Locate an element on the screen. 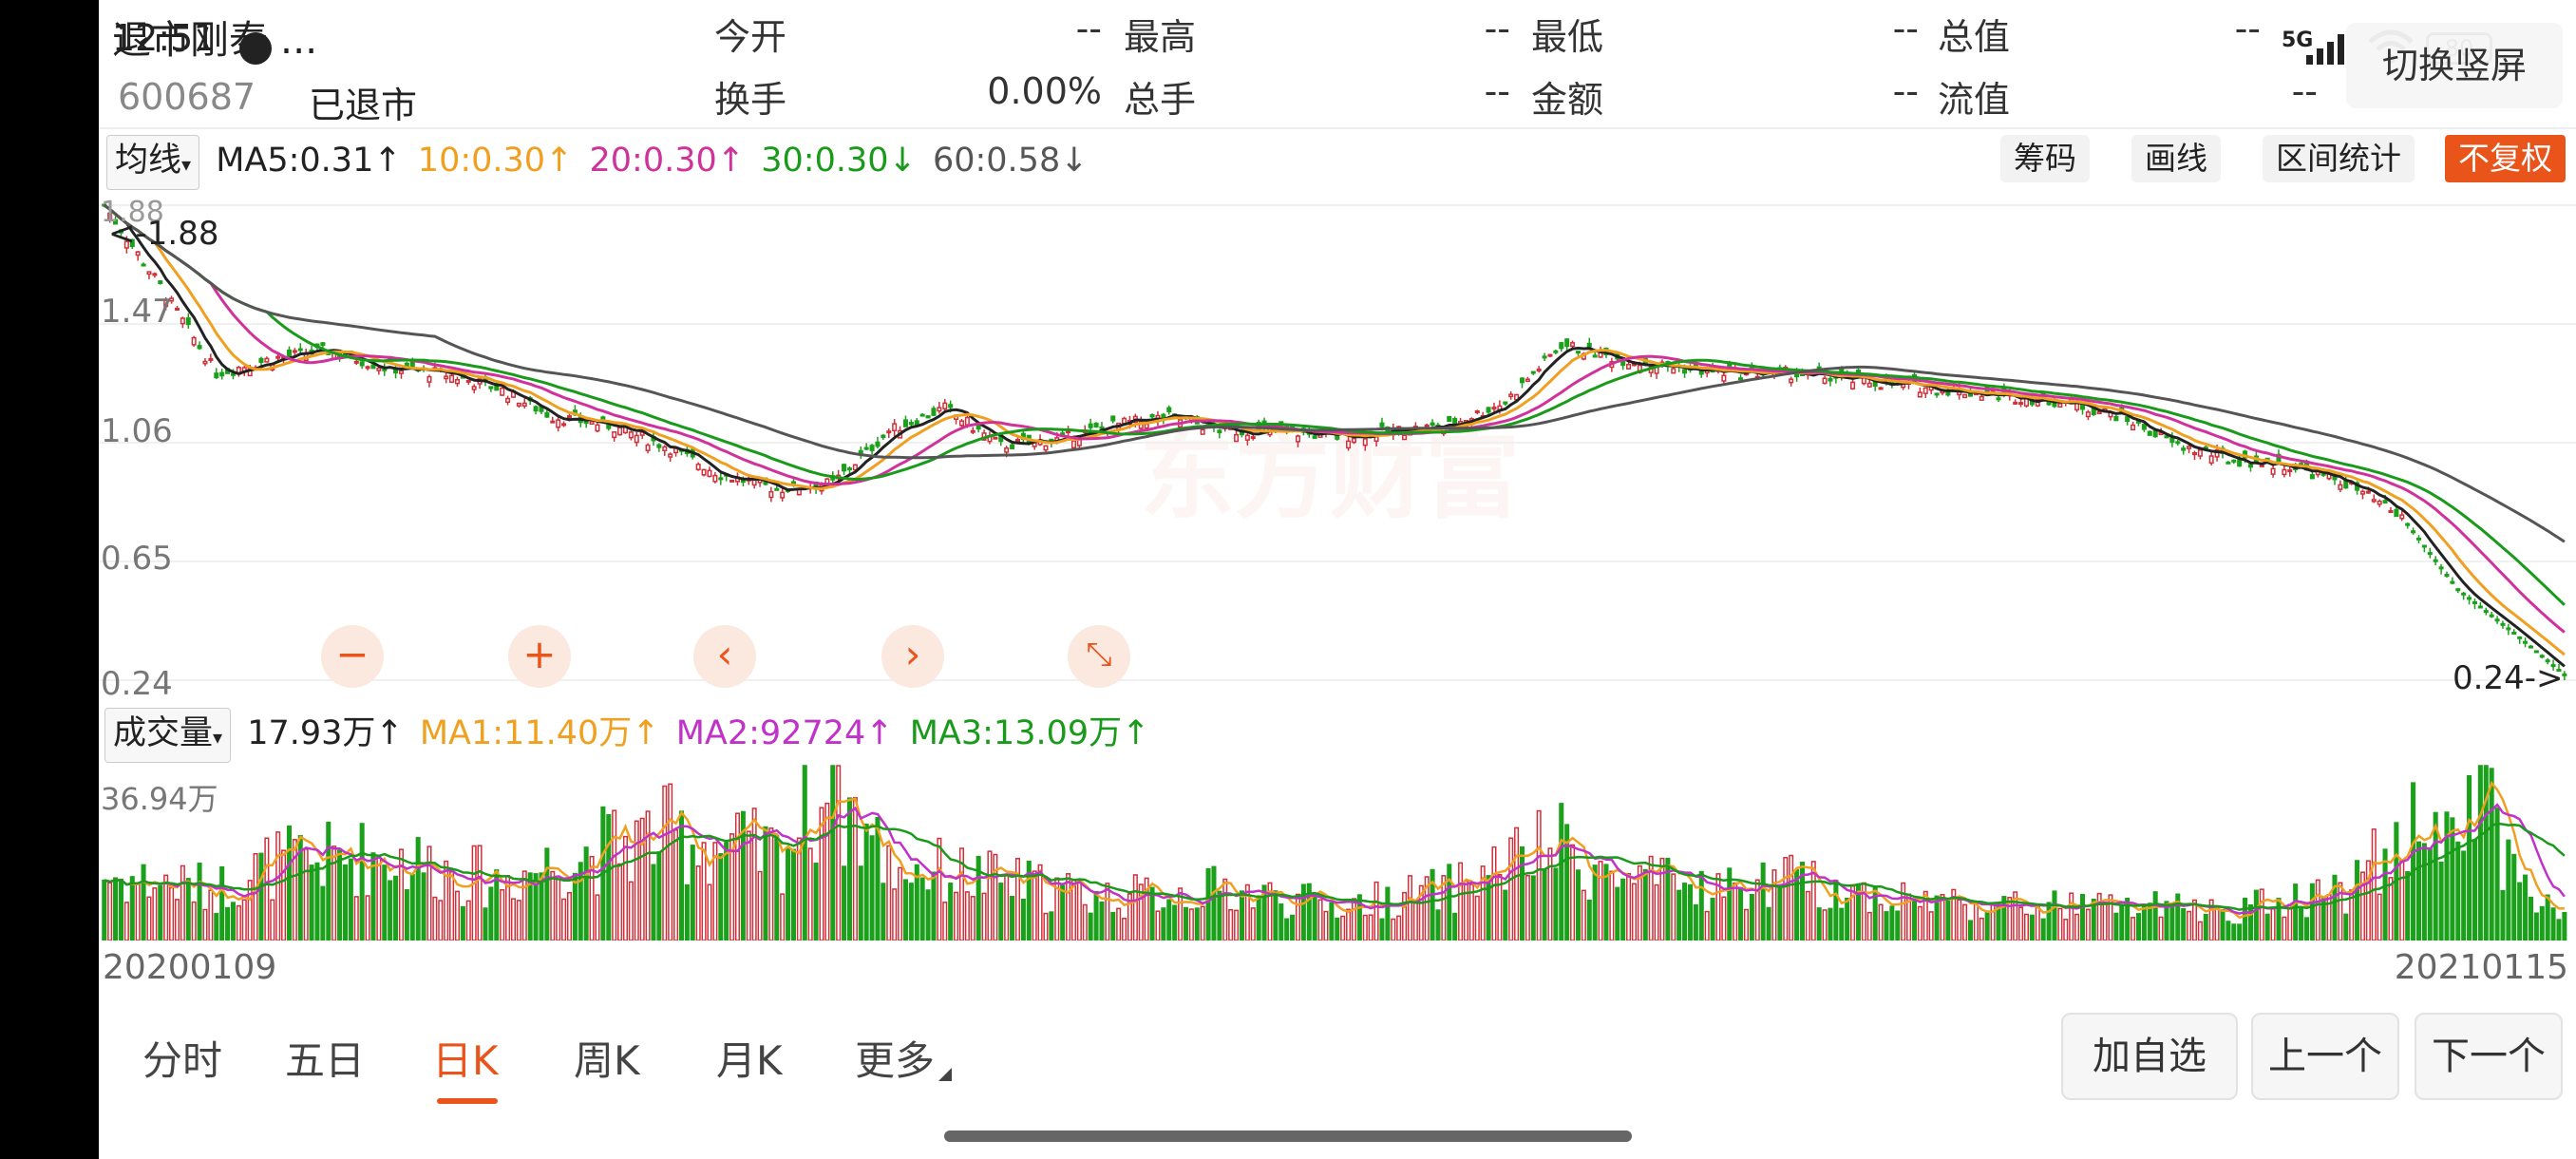 The image size is (2576, 1159). tab-monthly-k: 月K is located at coordinates (749, 1060).